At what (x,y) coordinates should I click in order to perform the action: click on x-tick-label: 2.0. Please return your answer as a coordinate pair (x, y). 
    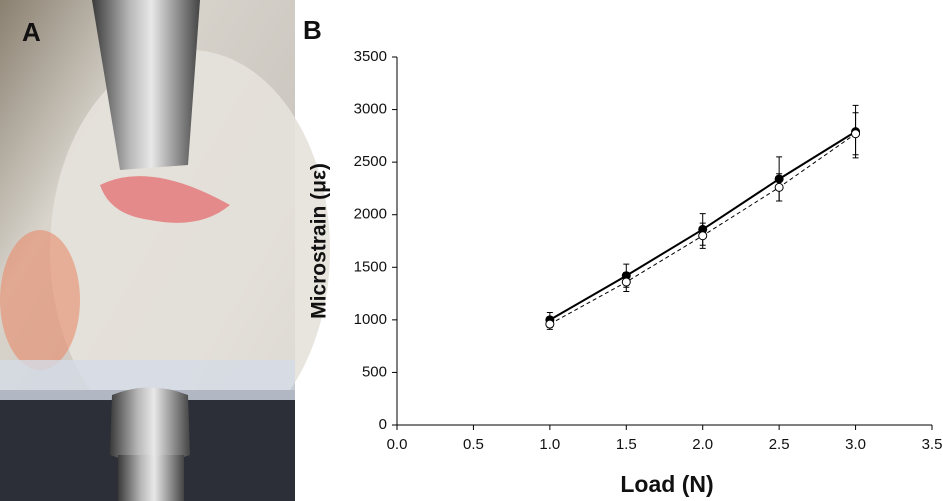
    Looking at the image, I should click on (702, 444).